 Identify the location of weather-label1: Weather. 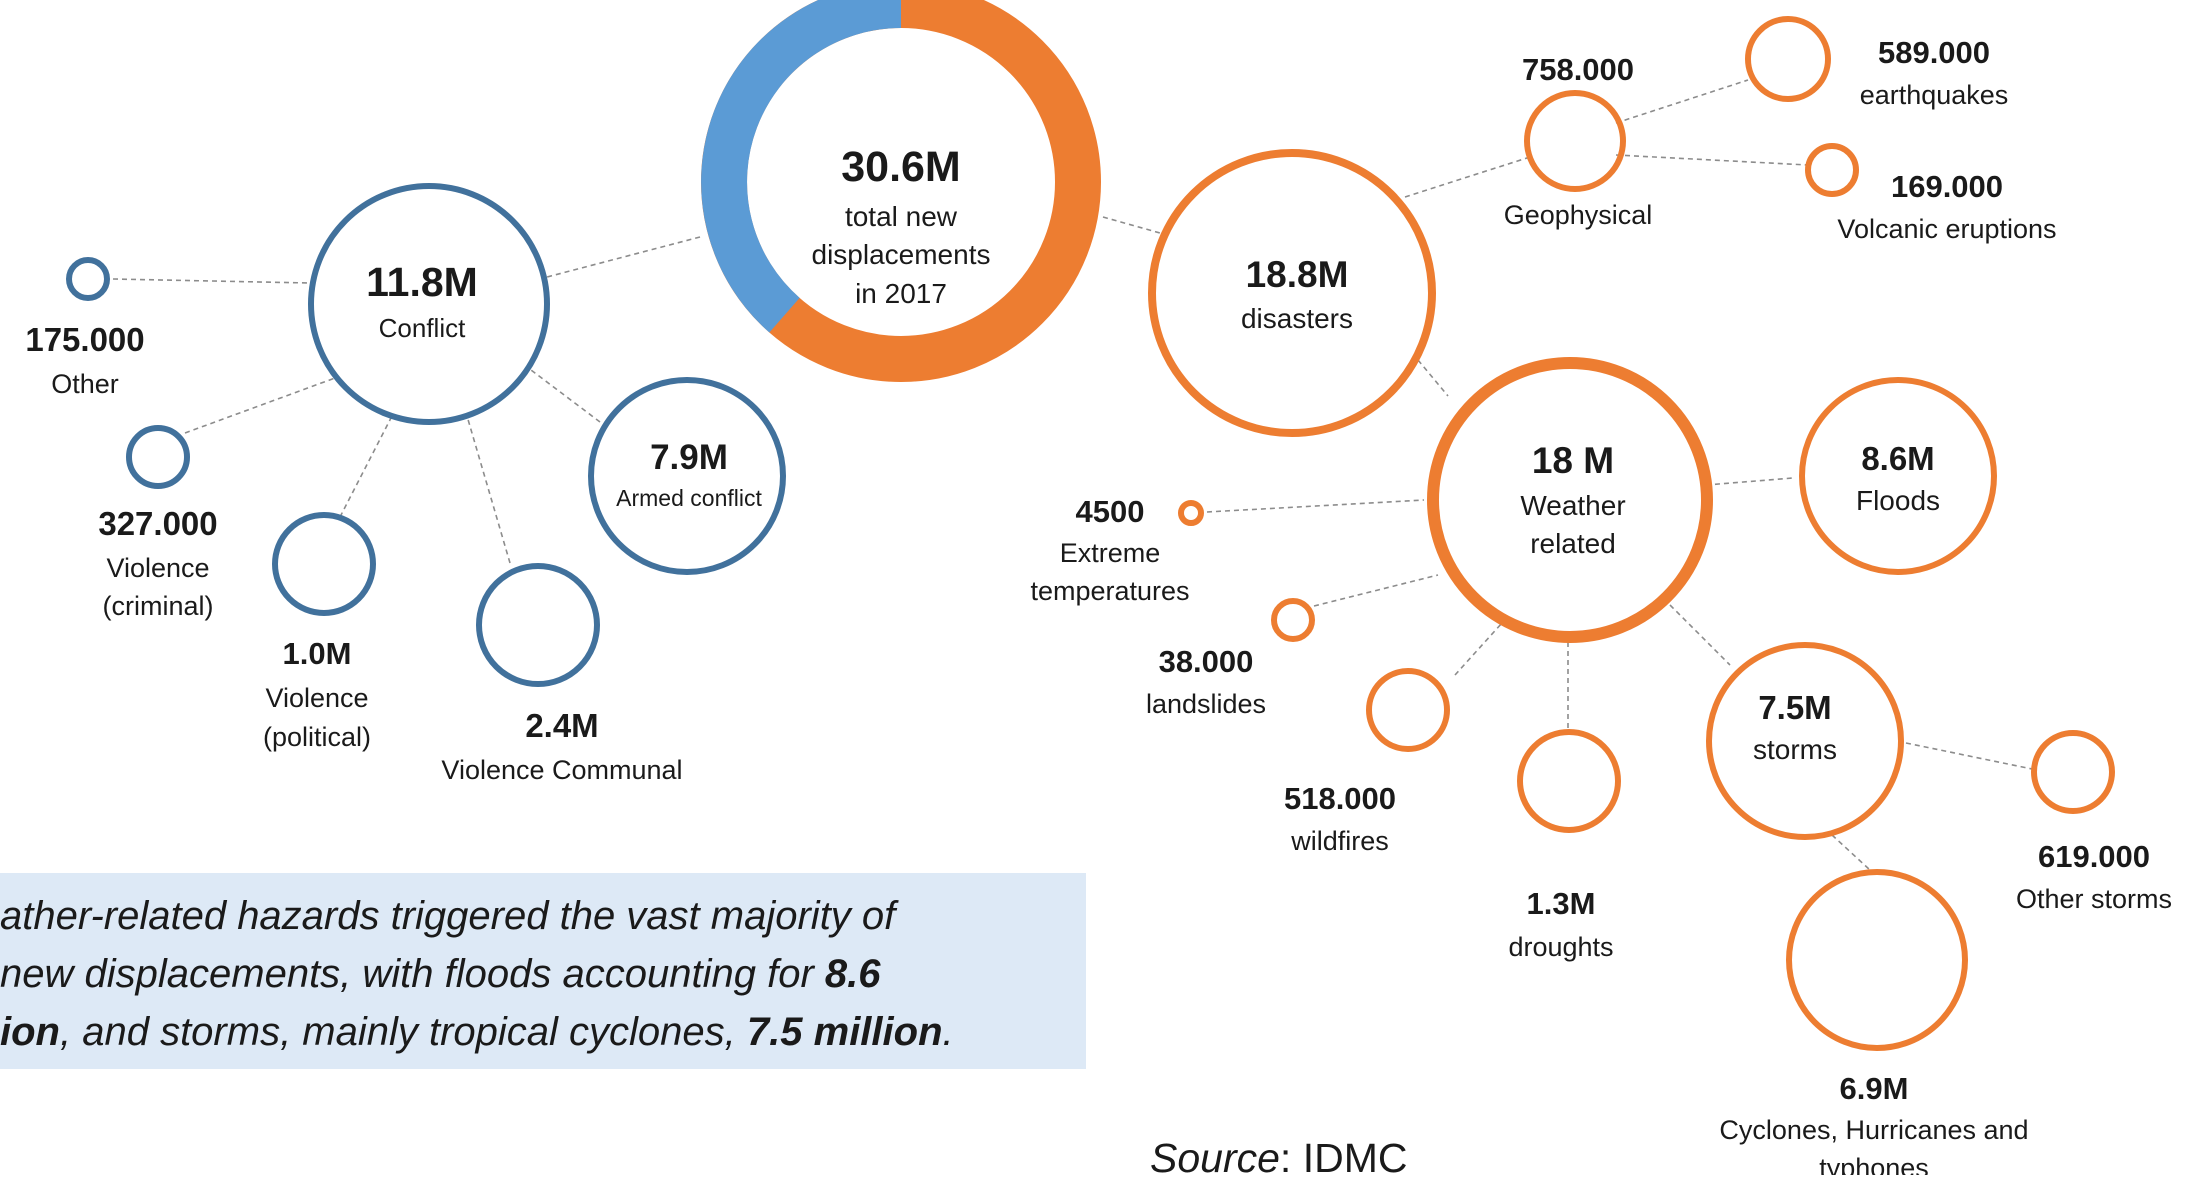
(1572, 505).